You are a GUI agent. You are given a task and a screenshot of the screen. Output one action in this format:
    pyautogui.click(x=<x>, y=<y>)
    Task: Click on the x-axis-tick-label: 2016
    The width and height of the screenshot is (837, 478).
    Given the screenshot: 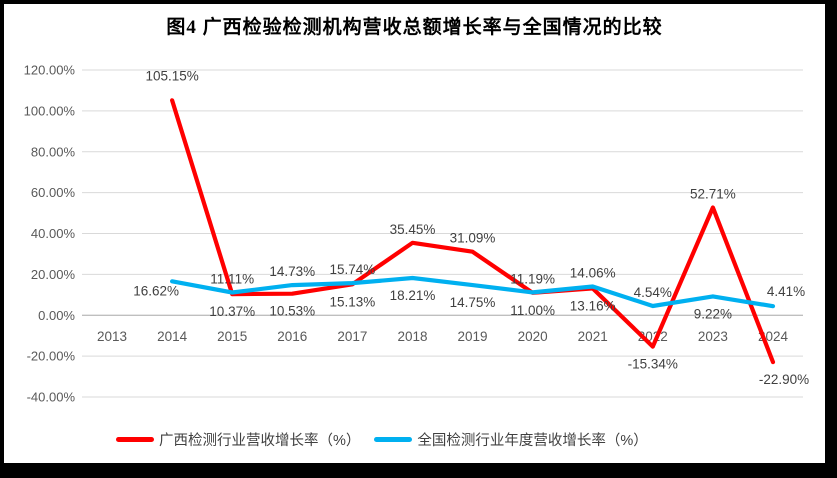 What is the action you would take?
    pyautogui.click(x=292, y=336)
    